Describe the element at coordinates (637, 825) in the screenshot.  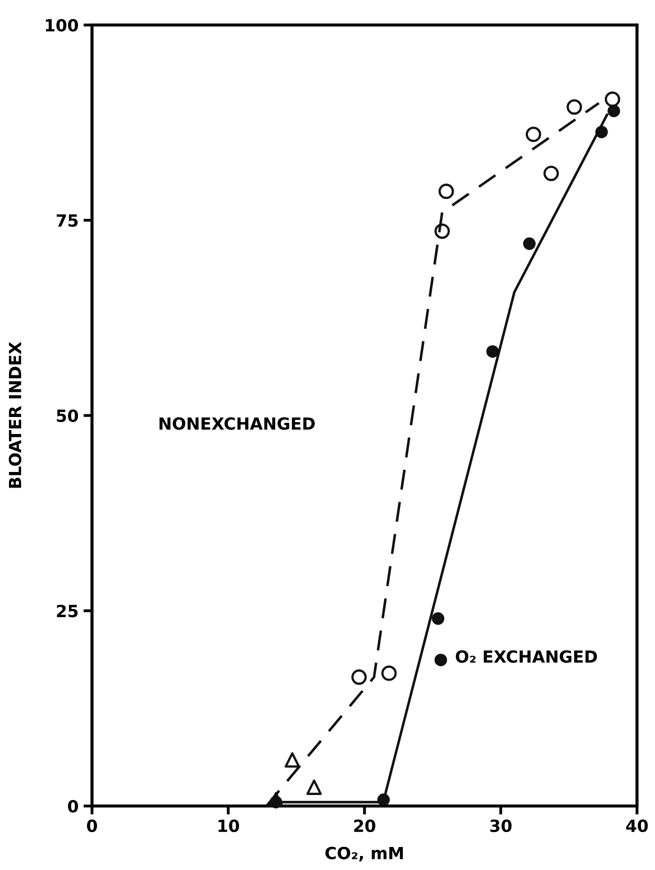
I see `x-tick-label: 40` at that location.